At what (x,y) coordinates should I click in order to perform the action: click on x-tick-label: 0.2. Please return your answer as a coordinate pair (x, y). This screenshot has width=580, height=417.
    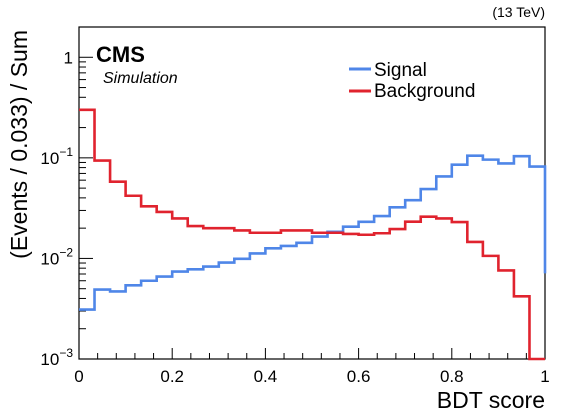
    Looking at the image, I should click on (172, 376).